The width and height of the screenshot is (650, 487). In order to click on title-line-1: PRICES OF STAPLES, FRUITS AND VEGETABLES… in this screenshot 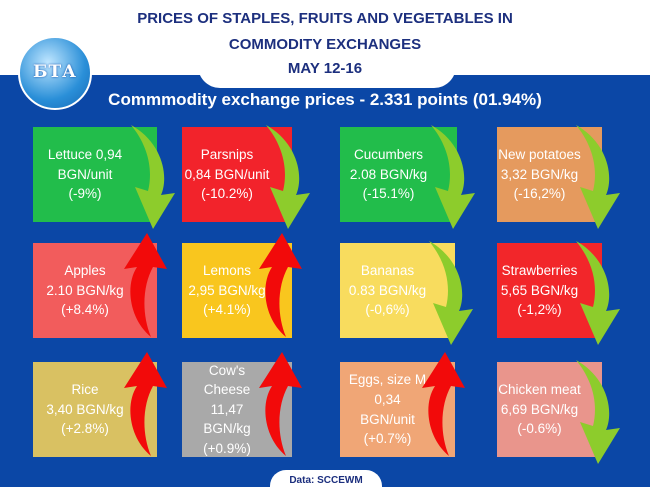, I will do `click(325, 18)`.